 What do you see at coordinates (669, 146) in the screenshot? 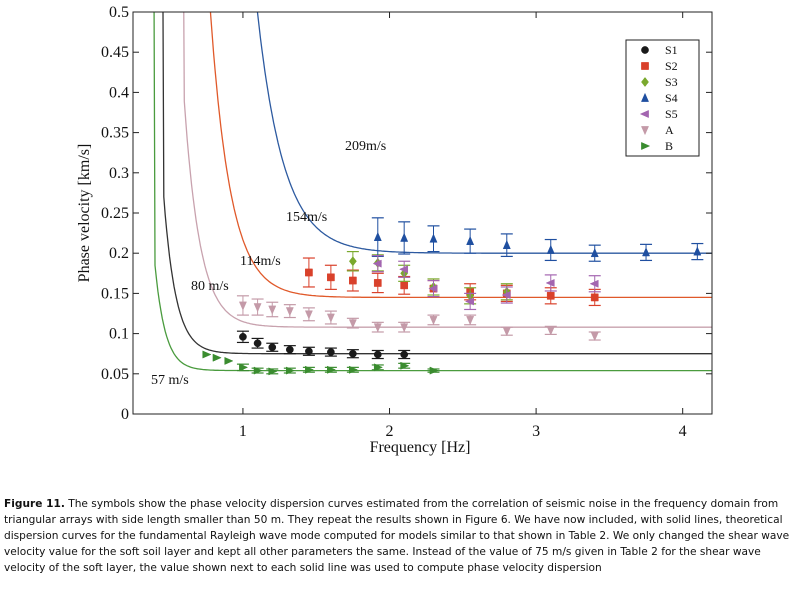
I see `legend-label-b: B` at bounding box center [669, 146].